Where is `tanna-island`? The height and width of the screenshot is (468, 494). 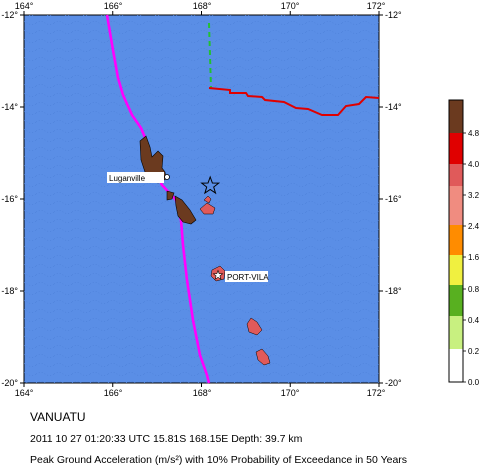 tanna-island is located at coordinates (263, 357).